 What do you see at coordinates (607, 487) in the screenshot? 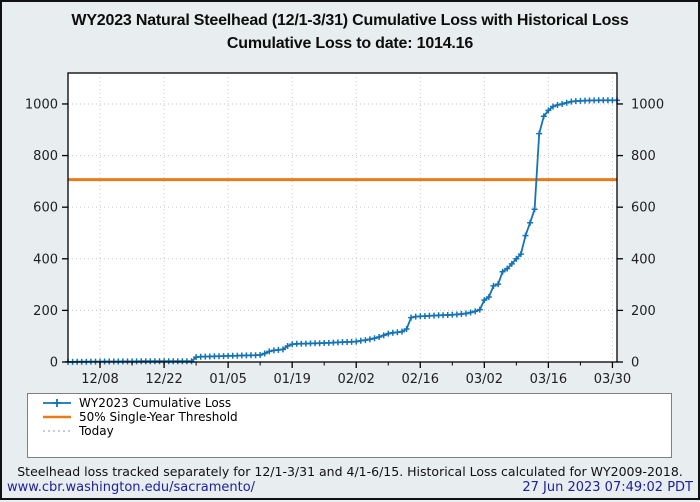
I see `footer-timestamp: 27 Jun 2023 07:49:02 PDT` at bounding box center [607, 487].